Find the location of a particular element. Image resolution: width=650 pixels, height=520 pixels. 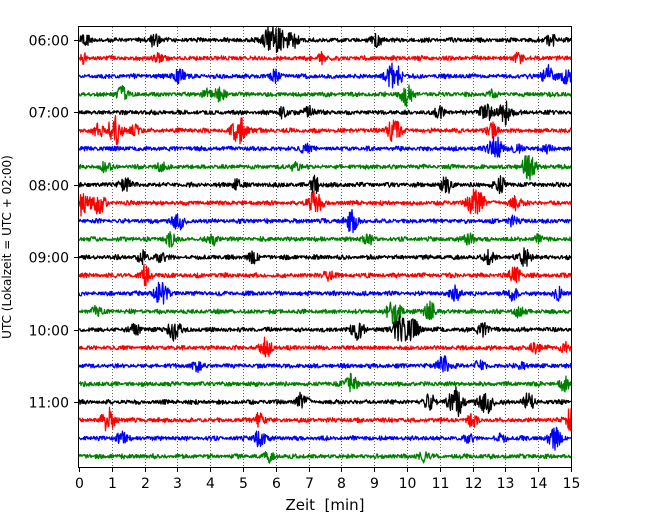

x-tick-label: 13 is located at coordinates (506, 484).